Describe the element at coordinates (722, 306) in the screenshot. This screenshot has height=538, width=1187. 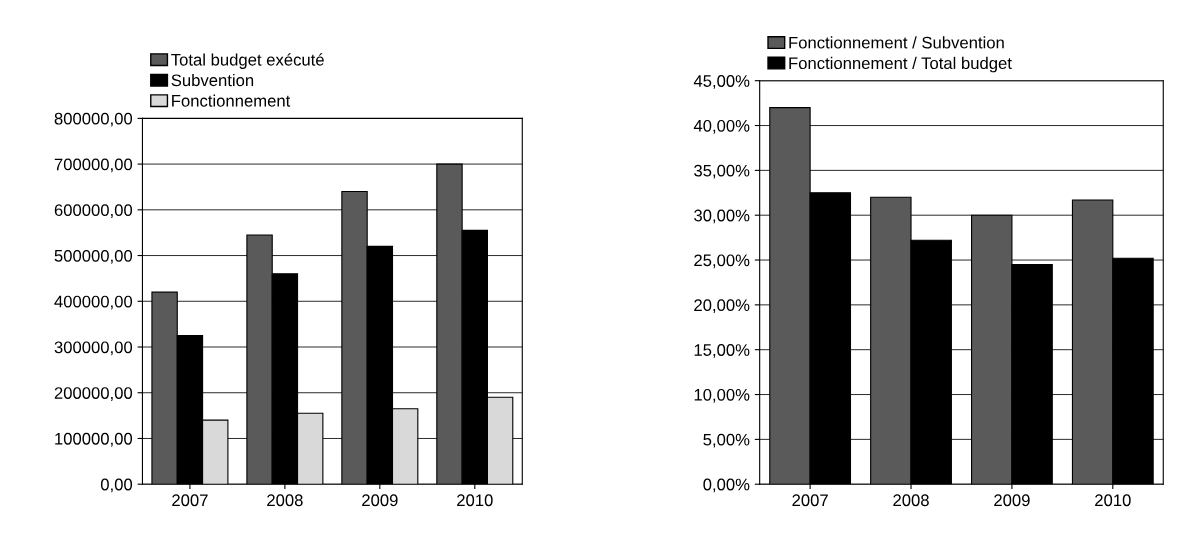
I see `y-tick-label: 20,00%` at that location.